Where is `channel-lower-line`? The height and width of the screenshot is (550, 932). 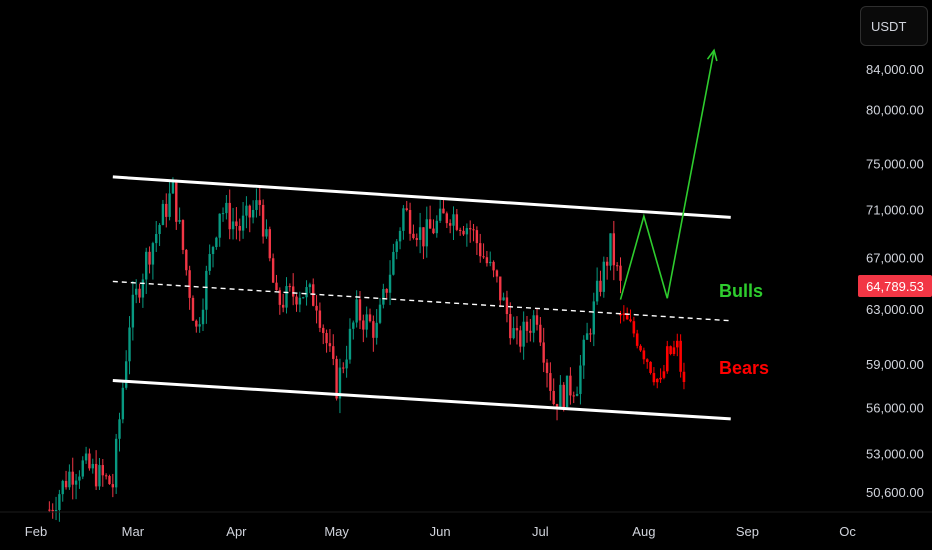
channel-lower-line is located at coordinates (421, 400).